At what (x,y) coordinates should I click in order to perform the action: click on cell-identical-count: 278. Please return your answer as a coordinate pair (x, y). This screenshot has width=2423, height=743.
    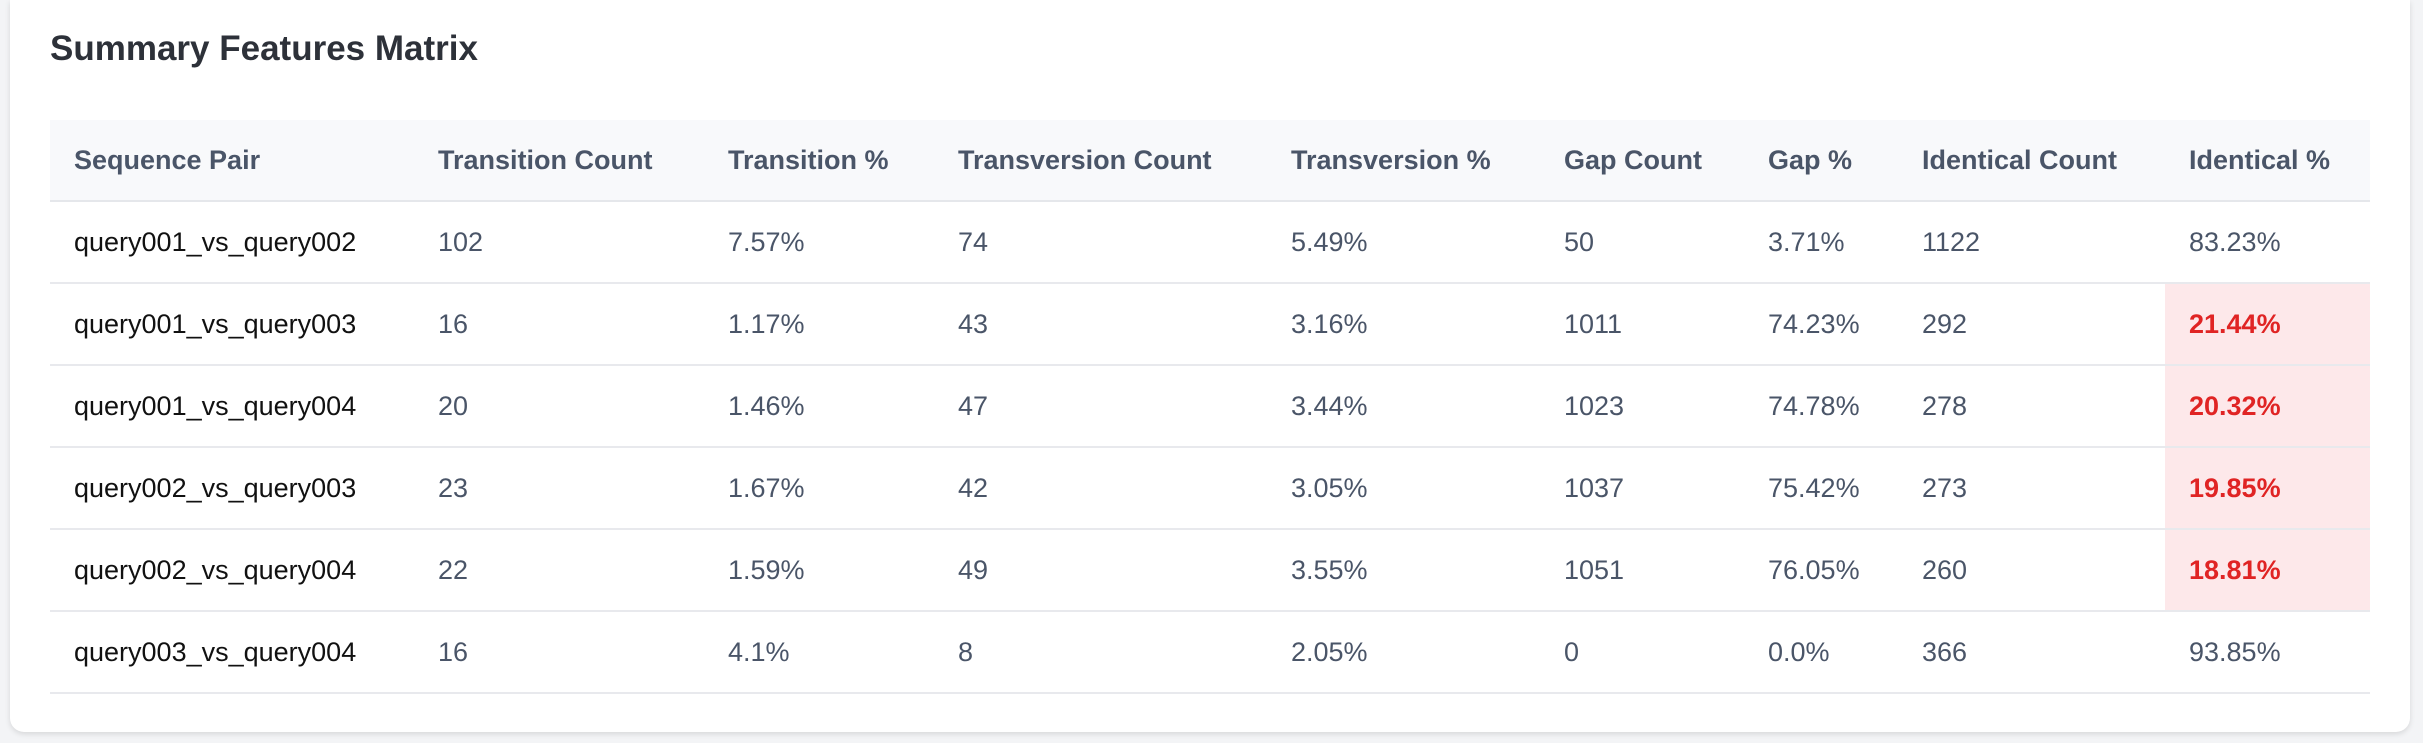
    Looking at the image, I should click on (2031, 406).